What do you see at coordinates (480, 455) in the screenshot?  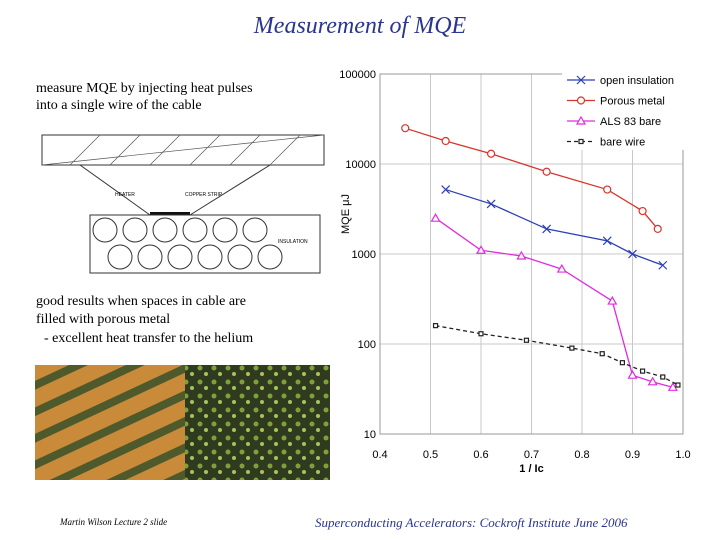 I see `x-tick-label: 0.6` at bounding box center [480, 455].